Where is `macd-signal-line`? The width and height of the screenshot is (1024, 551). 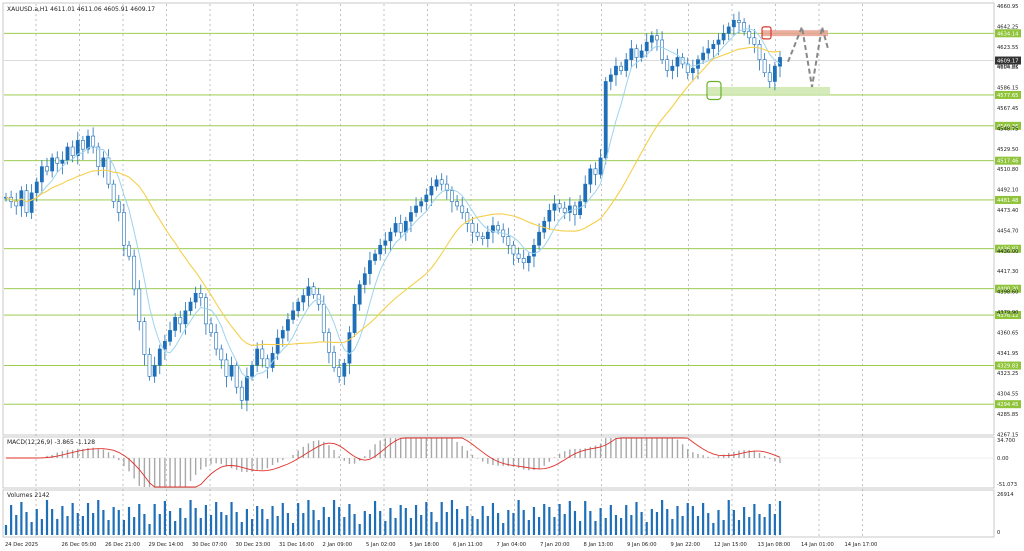
macd-signal-line is located at coordinates (393, 462).